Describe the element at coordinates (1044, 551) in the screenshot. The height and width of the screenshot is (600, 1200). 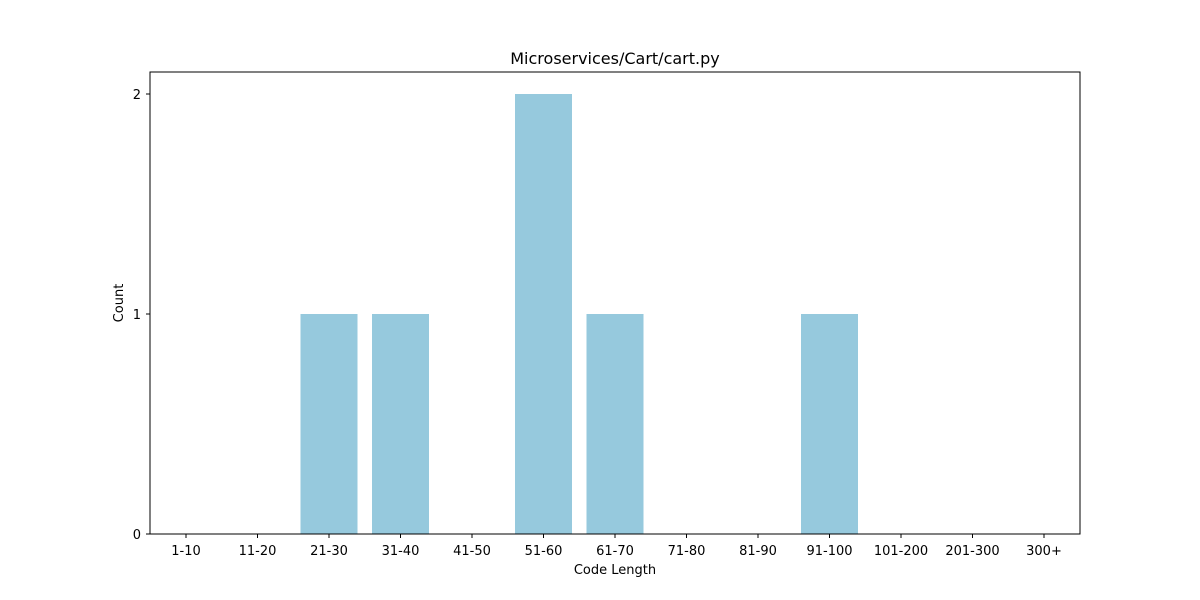
I see `x-tick-label: 300+` at that location.